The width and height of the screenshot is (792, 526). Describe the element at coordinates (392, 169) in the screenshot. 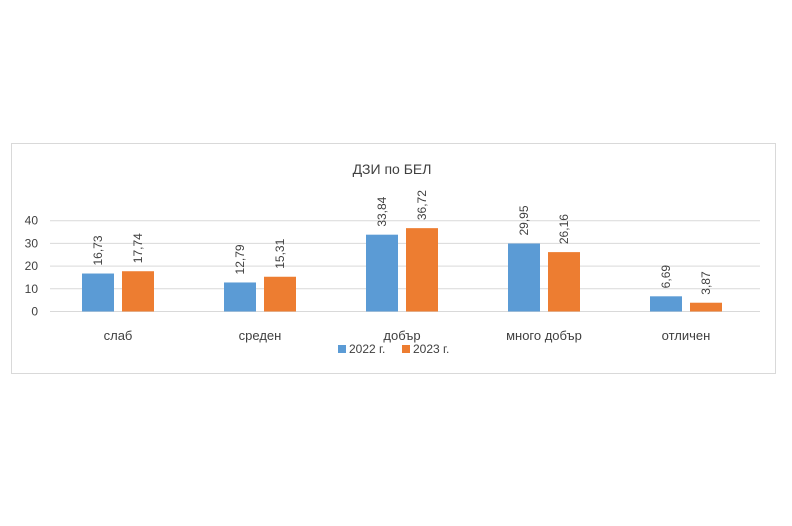

I see `chart-title: ДЗИ по БЕЛ` at that location.